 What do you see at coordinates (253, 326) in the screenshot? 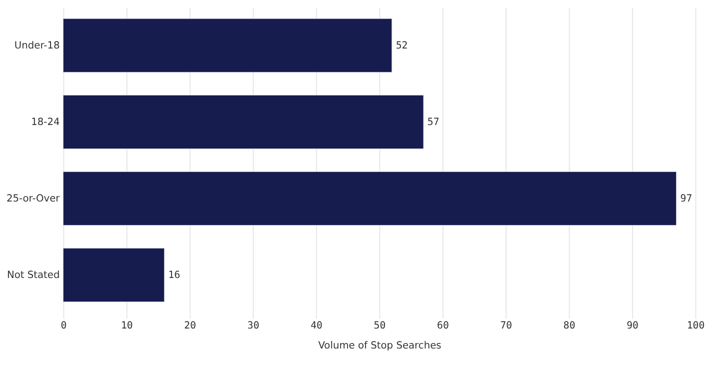
I see `x-tick-label: 30` at bounding box center [253, 326].